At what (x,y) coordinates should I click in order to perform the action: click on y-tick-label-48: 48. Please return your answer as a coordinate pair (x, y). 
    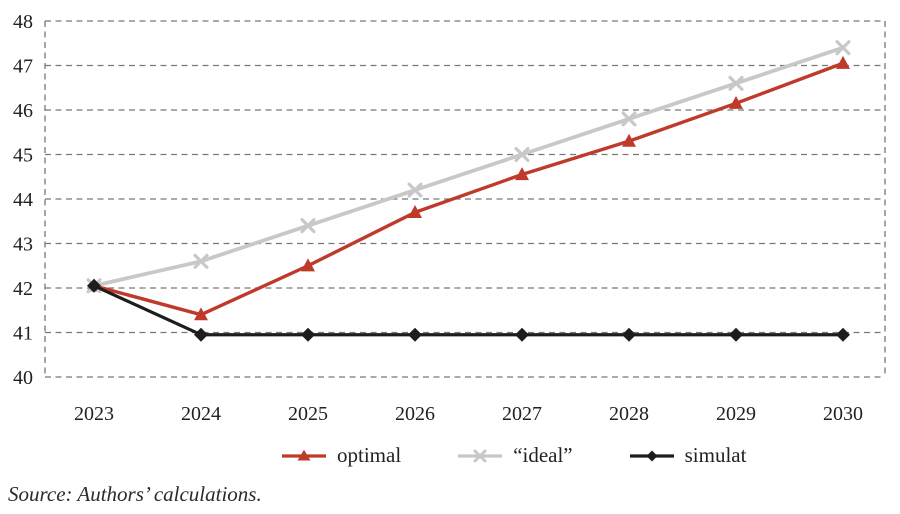
    Looking at the image, I should click on (23, 22).